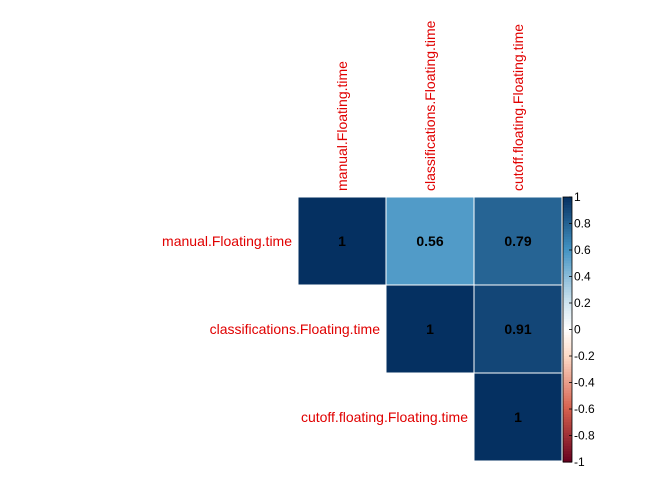 The image size is (672, 480). I want to click on cell-value-r1-c2: 0.91, so click(517, 329).